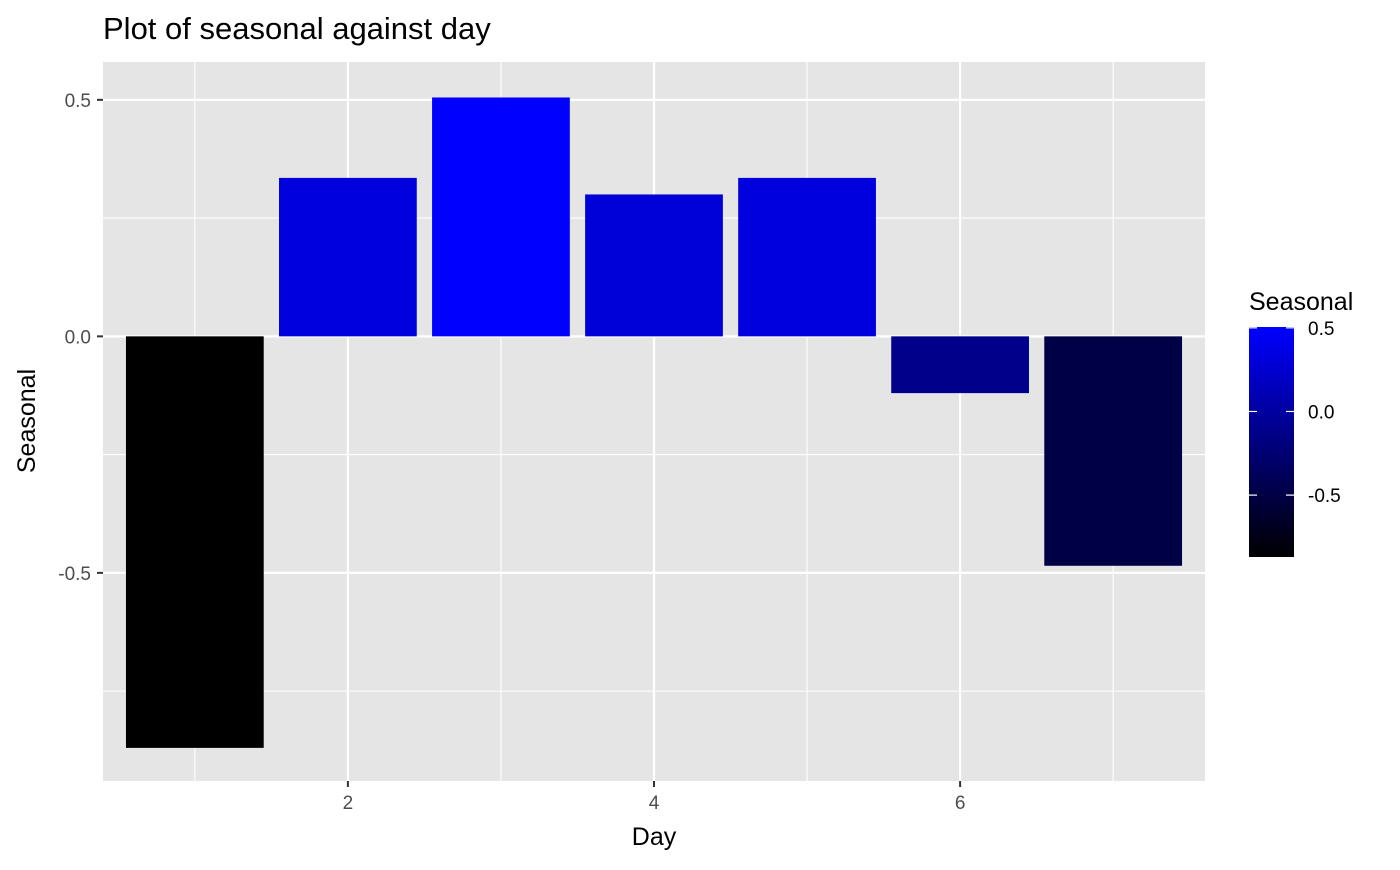  What do you see at coordinates (297, 28) in the screenshot?
I see `chart-title: Plot of seasonal against day` at bounding box center [297, 28].